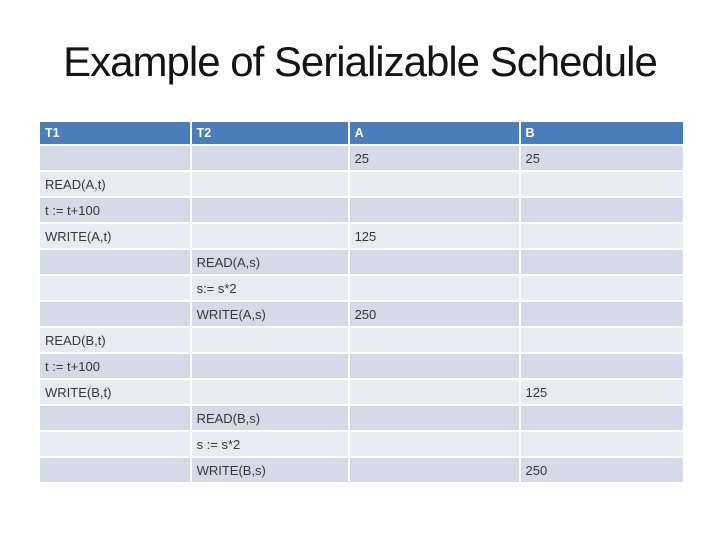  What do you see at coordinates (269, 444) in the screenshot?
I see `table-cell: s := s*2` at bounding box center [269, 444].